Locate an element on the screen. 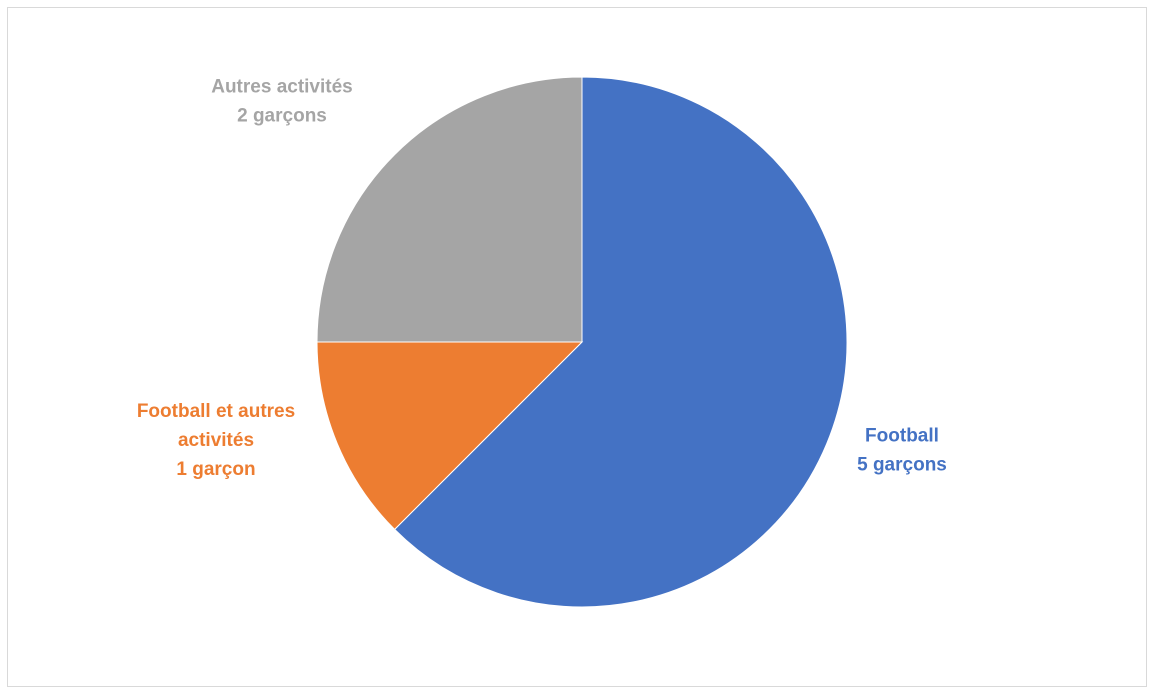  pie-slice-football-et-autres-activites is located at coordinates (450, 436).